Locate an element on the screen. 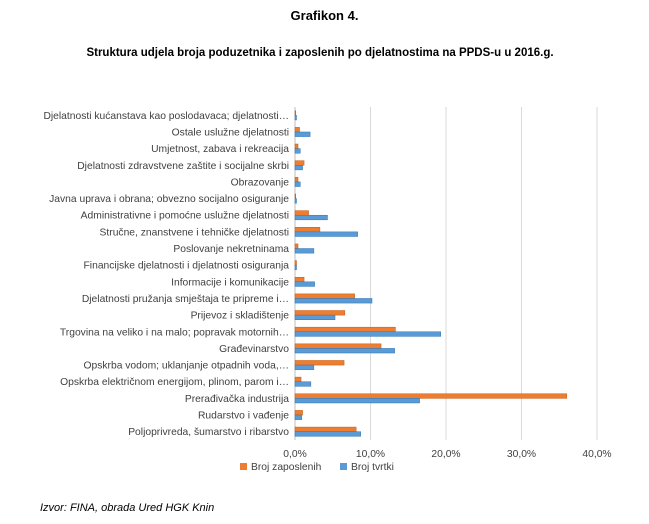 The width and height of the screenshot is (649, 524). category-label: Informacije i komunikacije is located at coordinates (230, 282).